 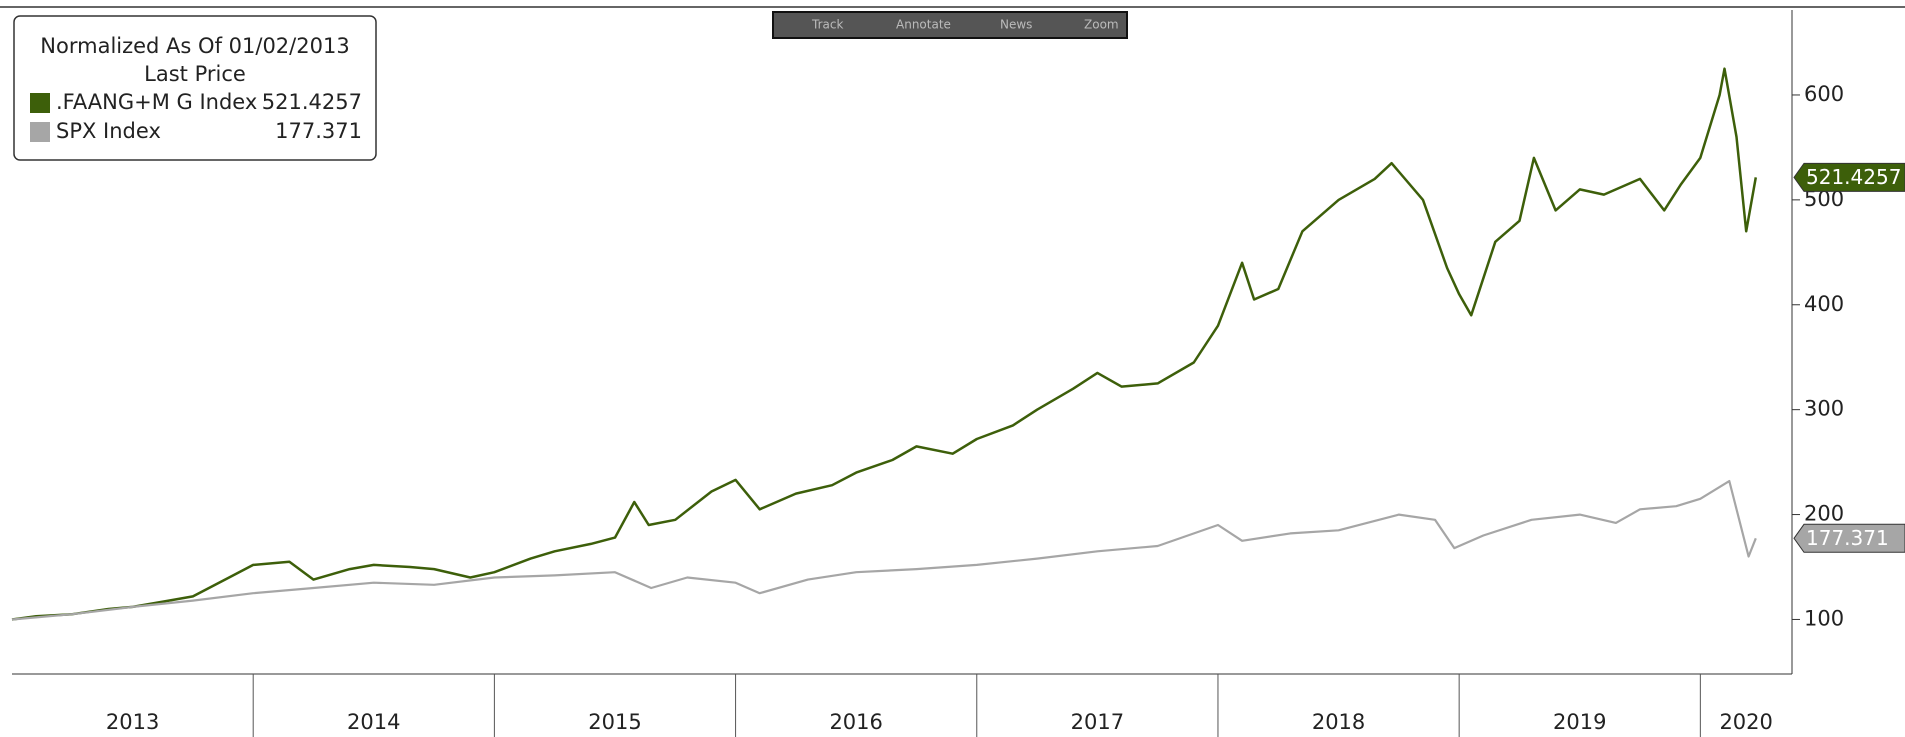 What do you see at coordinates (1824, 514) in the screenshot?
I see `y-tick-label: 200` at bounding box center [1824, 514].